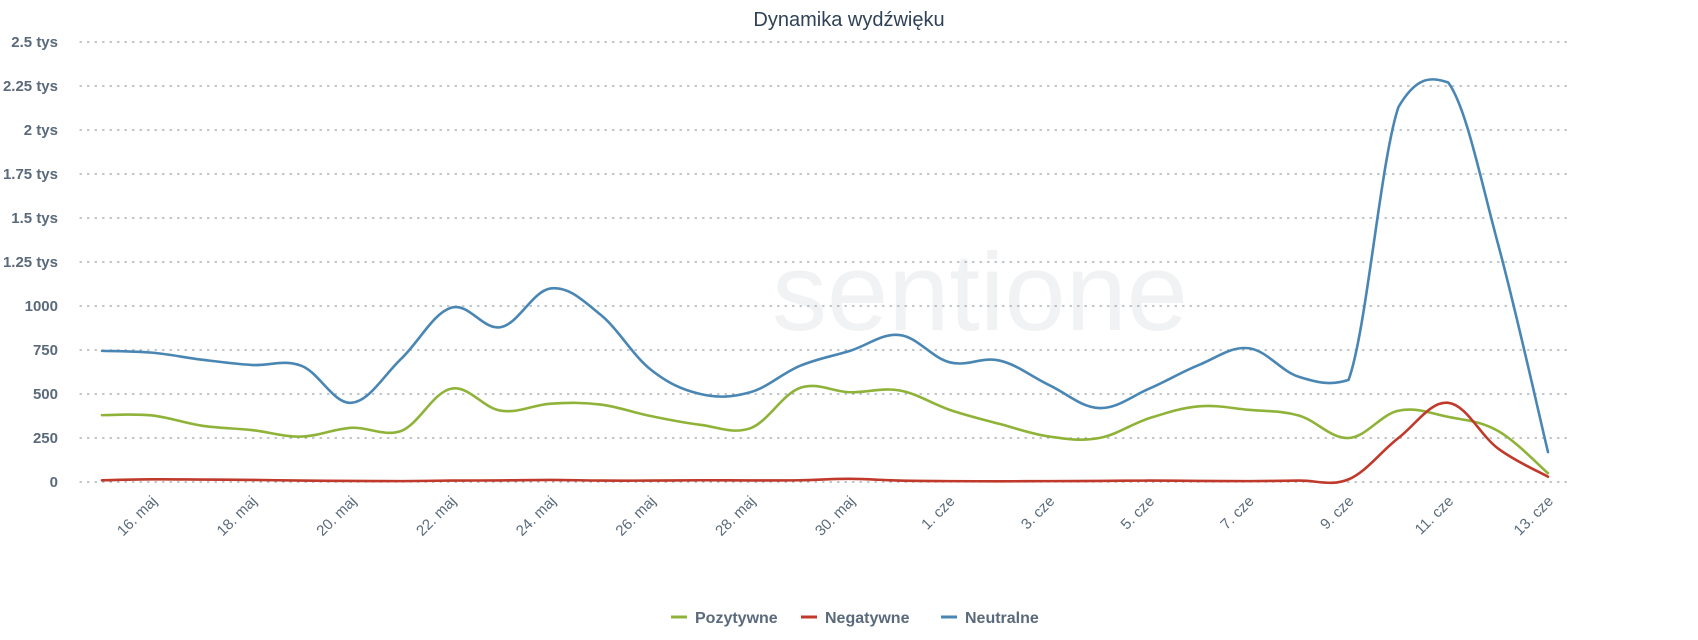  What do you see at coordinates (724, 618) in the screenshot?
I see `legend-item-pozytywne: Pozytywne` at bounding box center [724, 618].